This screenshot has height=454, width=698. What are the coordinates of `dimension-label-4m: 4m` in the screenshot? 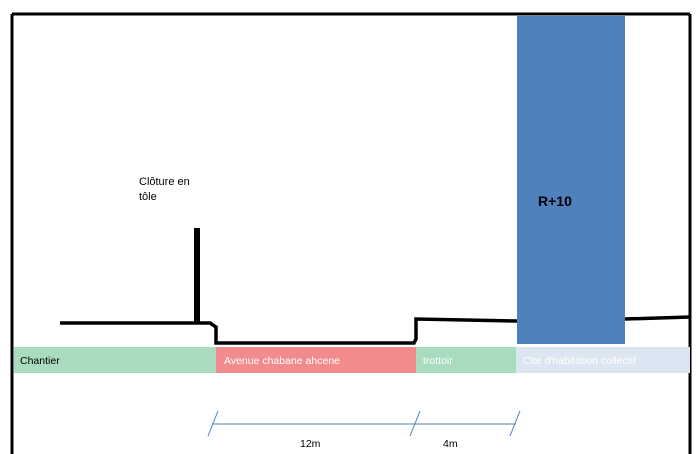 It's located at (450, 444).